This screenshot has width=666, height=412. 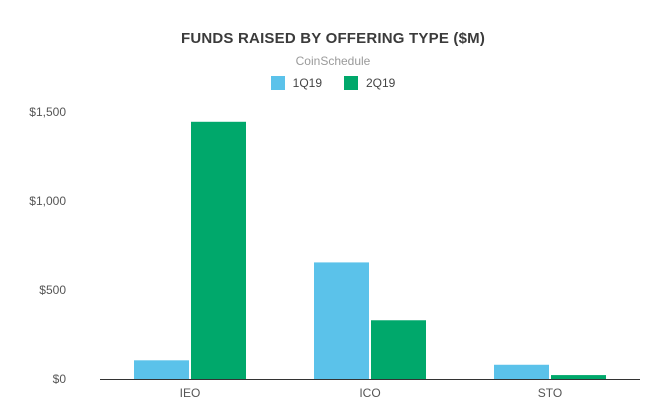 What do you see at coordinates (60, 379) in the screenshot?
I see `y-tick-label: $0` at bounding box center [60, 379].